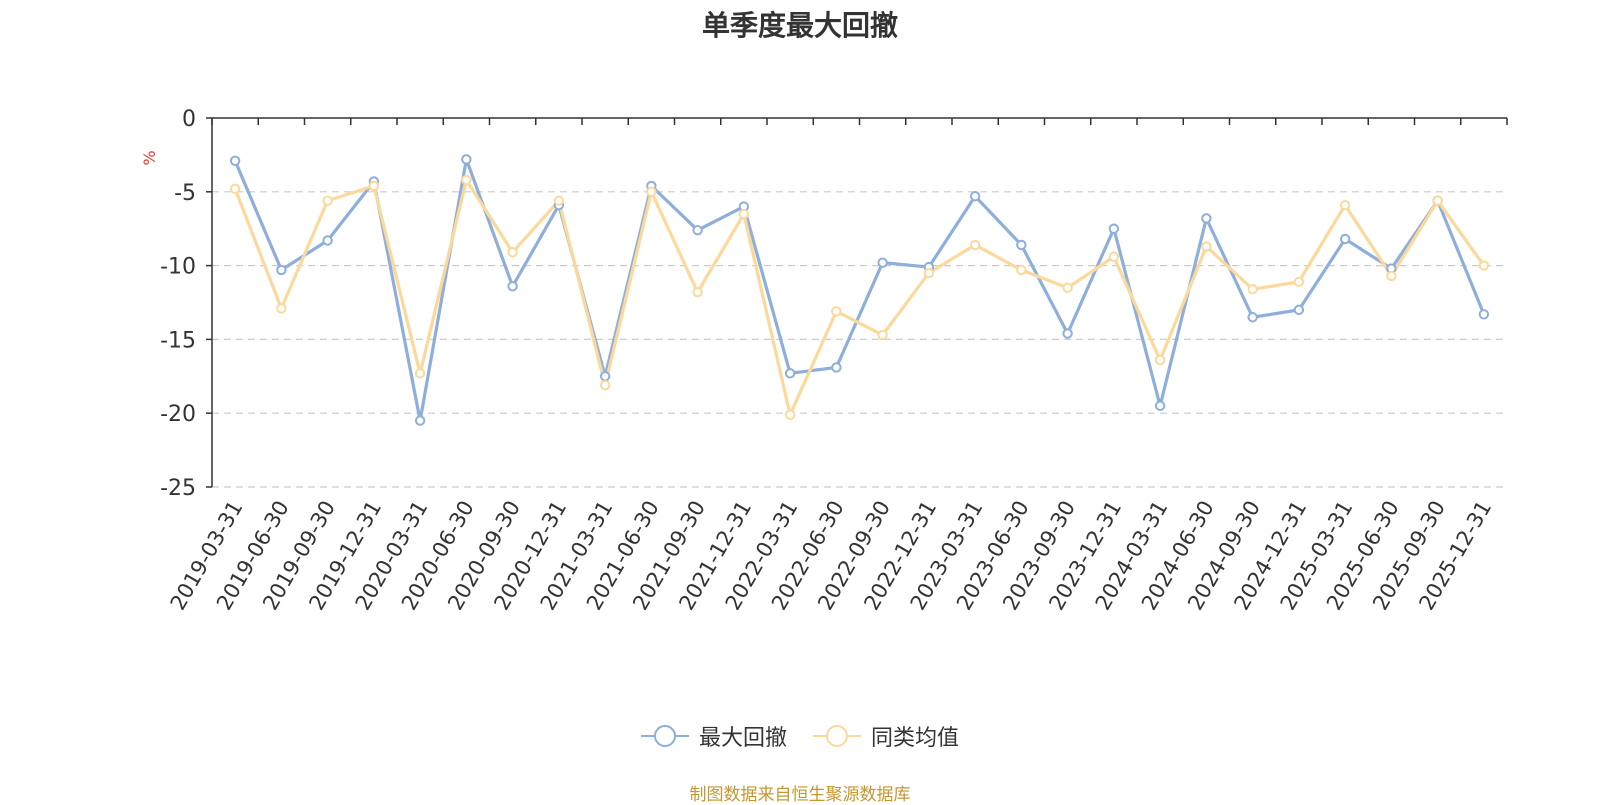  Describe the element at coordinates (664, 736) in the screenshot. I see `legend-marker-max-drawdown` at that location.